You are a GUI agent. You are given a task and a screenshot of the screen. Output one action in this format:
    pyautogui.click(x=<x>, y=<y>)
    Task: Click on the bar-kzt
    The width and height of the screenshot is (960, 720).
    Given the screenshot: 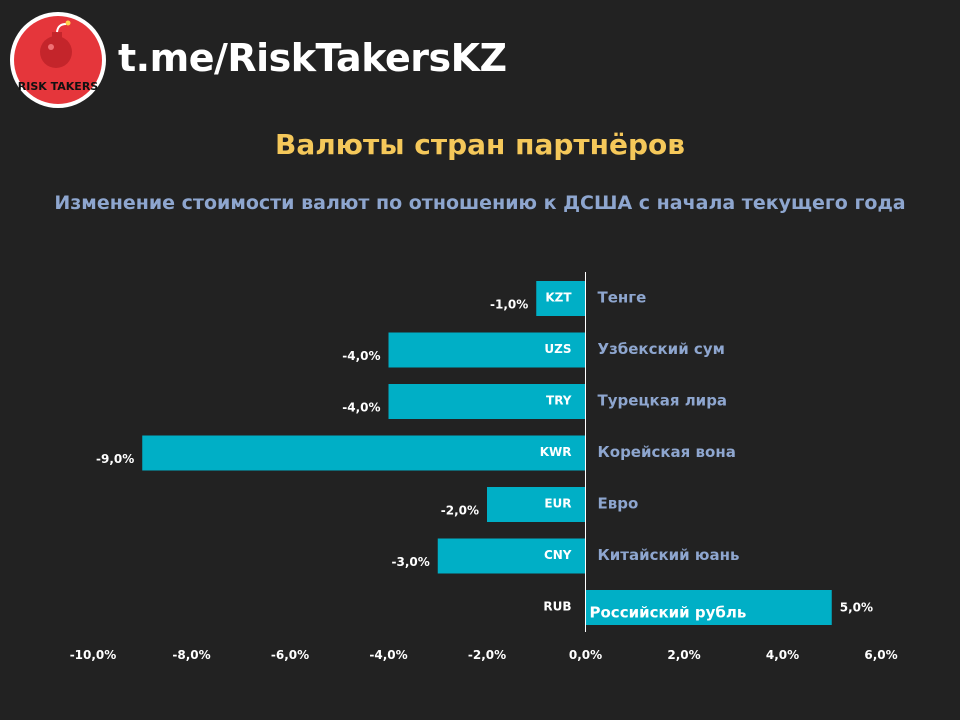 What is the action you would take?
    pyautogui.click(x=561, y=298)
    